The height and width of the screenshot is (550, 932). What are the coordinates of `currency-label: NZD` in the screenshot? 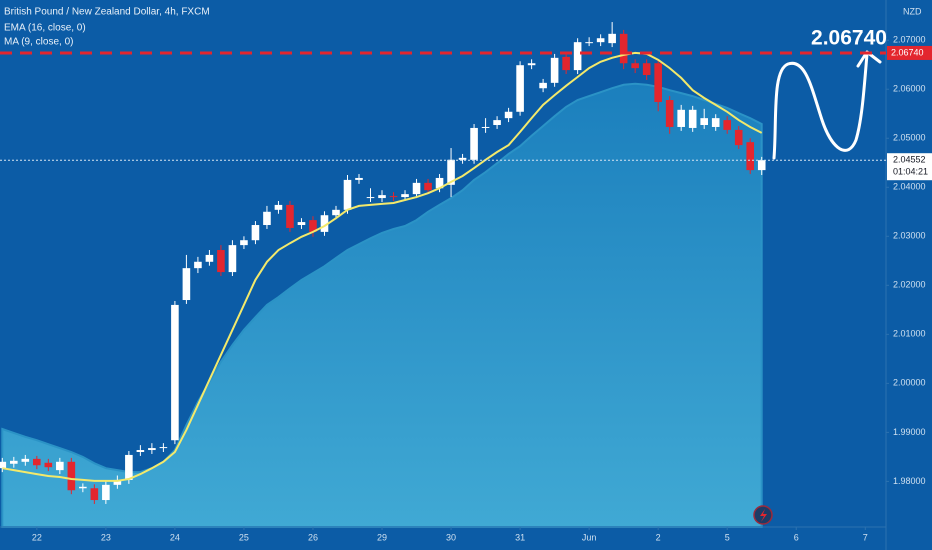 It's located at (912, 11).